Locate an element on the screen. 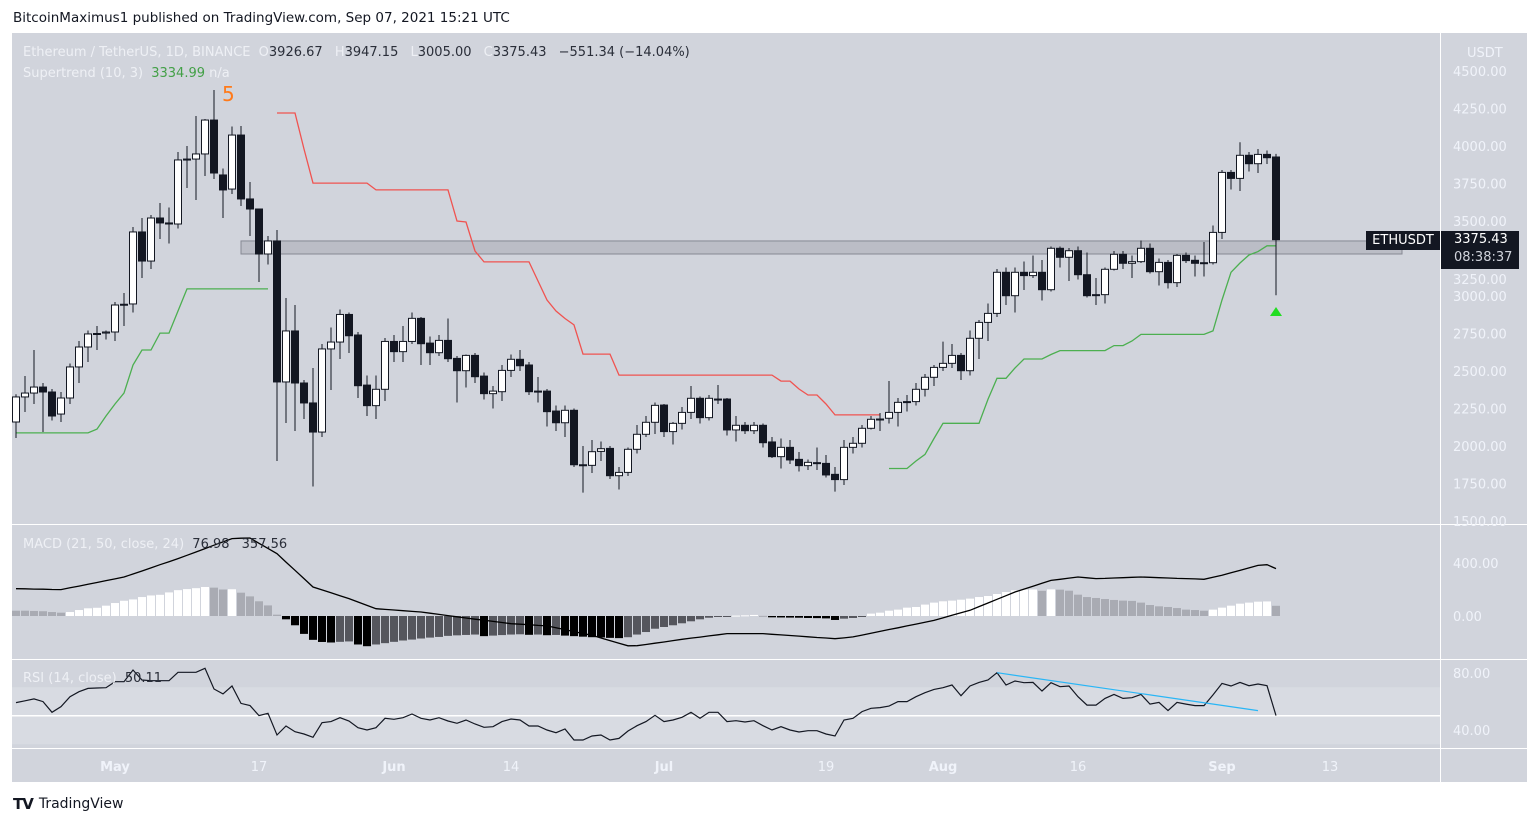 The image size is (1539, 827). macd-axis-tick: 0.00 is located at coordinates (1467, 617).